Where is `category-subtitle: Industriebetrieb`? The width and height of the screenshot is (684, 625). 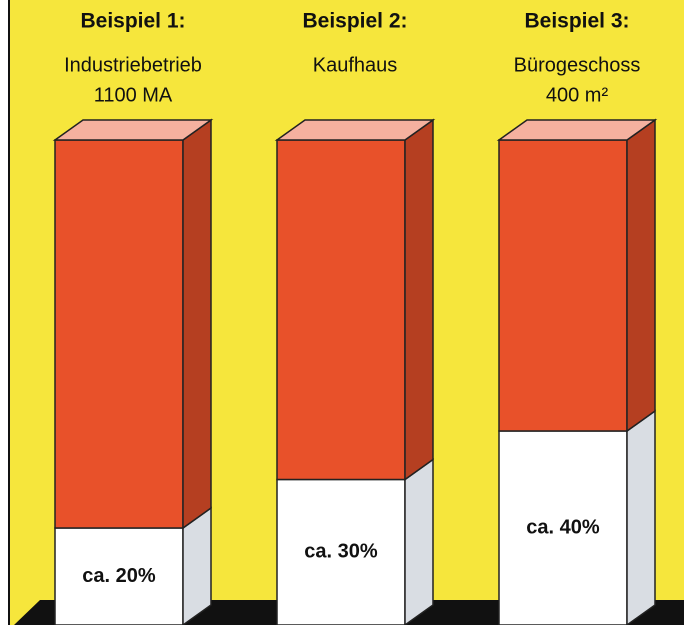 category-subtitle: Industriebetrieb is located at coordinates (133, 65).